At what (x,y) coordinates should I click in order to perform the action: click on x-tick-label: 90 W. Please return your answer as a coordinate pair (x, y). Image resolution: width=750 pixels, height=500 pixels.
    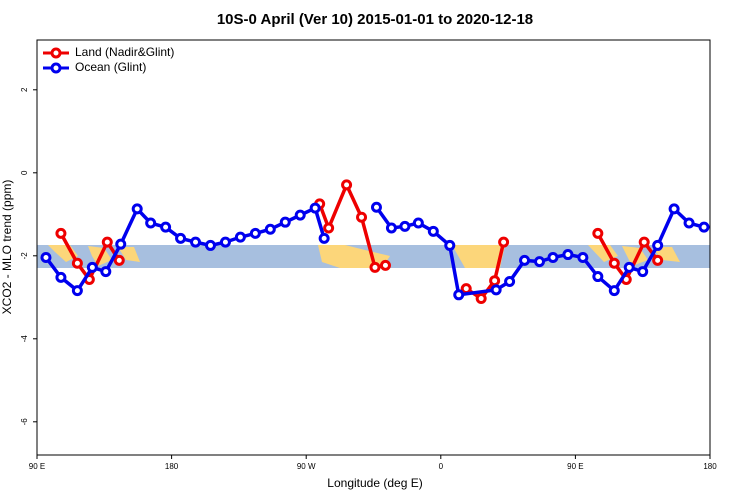
    Looking at the image, I should click on (306, 466).